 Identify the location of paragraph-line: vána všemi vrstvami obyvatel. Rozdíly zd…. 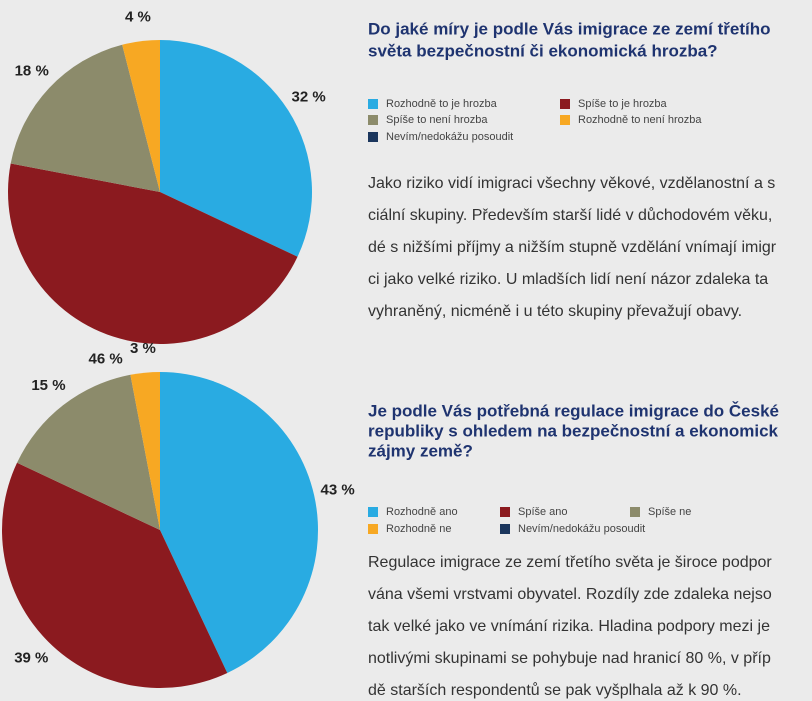
(570, 594).